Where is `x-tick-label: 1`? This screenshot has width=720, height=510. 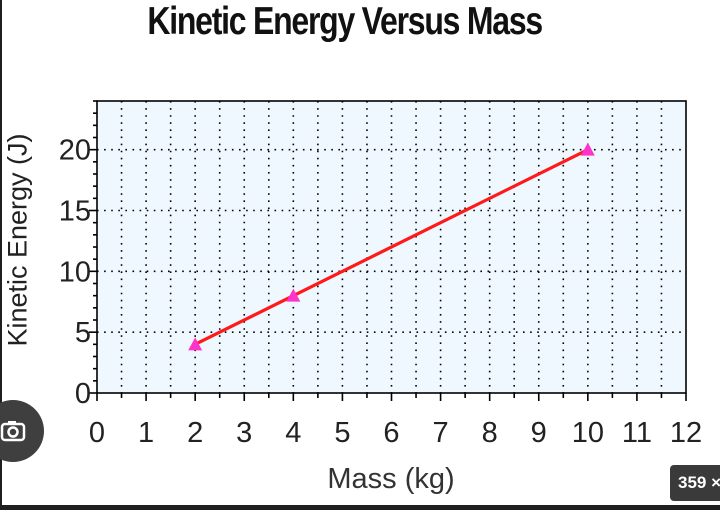
x-tick-label: 1 is located at coordinates (146, 433).